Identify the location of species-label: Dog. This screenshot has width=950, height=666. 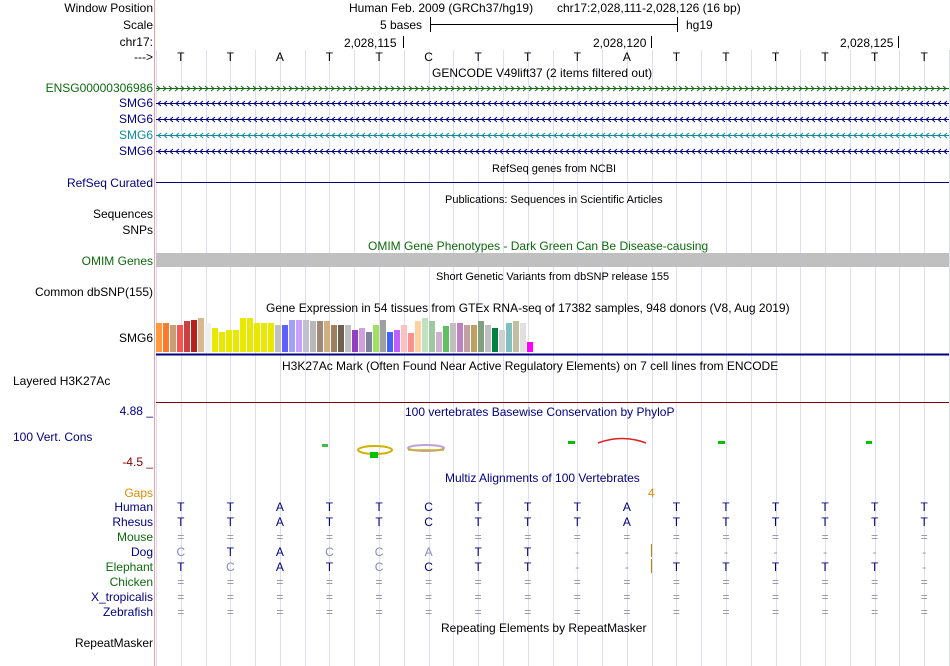
(141, 552).